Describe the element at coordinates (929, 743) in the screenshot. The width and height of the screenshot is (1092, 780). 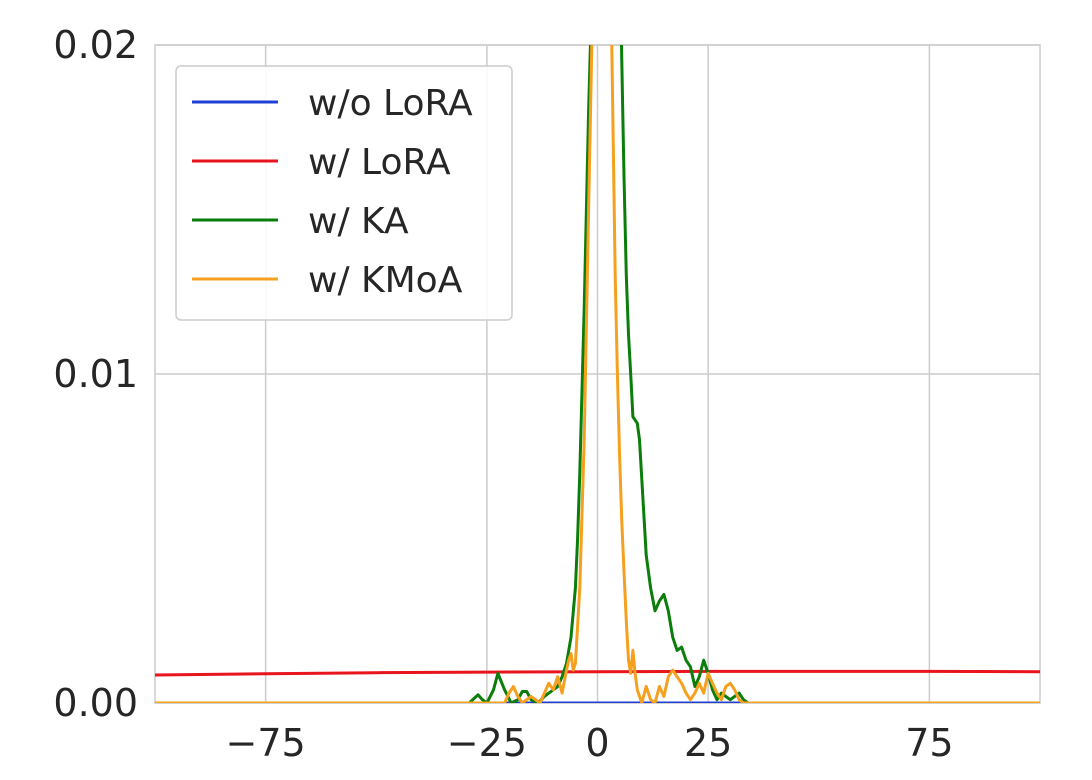
I see `x-tick-label: 75` at that location.